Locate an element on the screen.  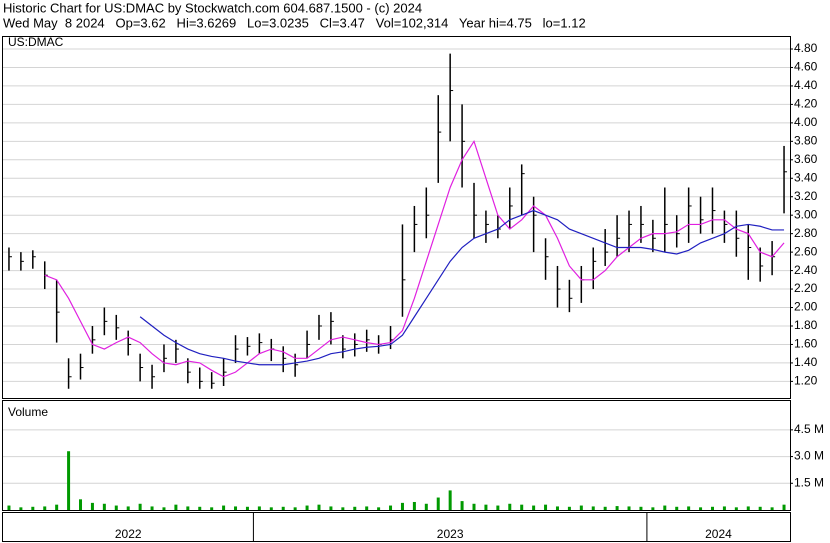
y-tick-label: 1.20 is located at coordinates (806, 381).